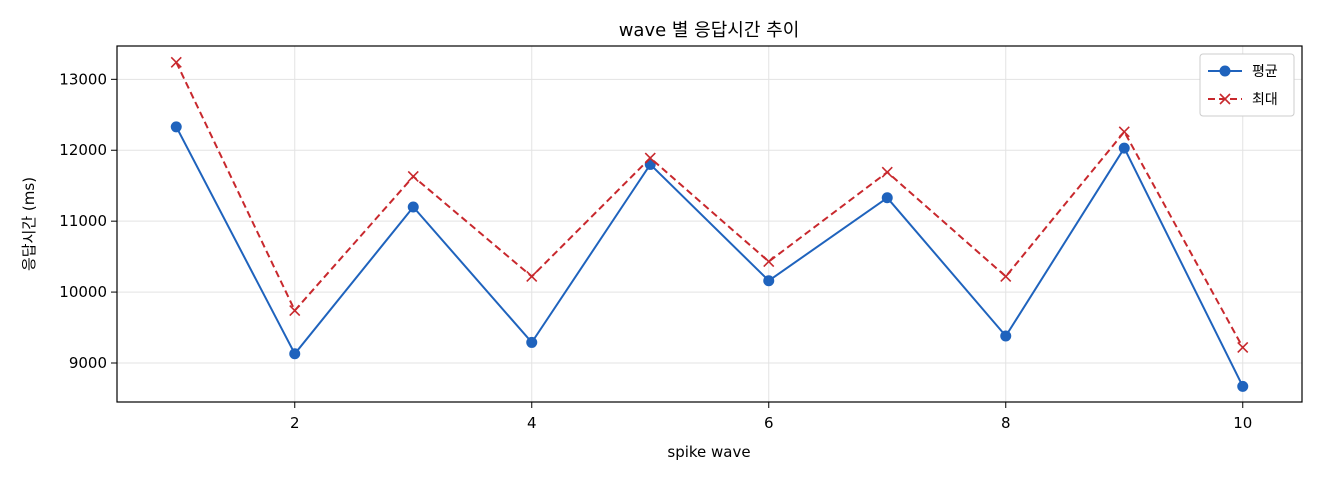 The height and width of the screenshot is (480, 1320). Describe the element at coordinates (83, 292) in the screenshot. I see `y-tick-label: 10000` at that location.